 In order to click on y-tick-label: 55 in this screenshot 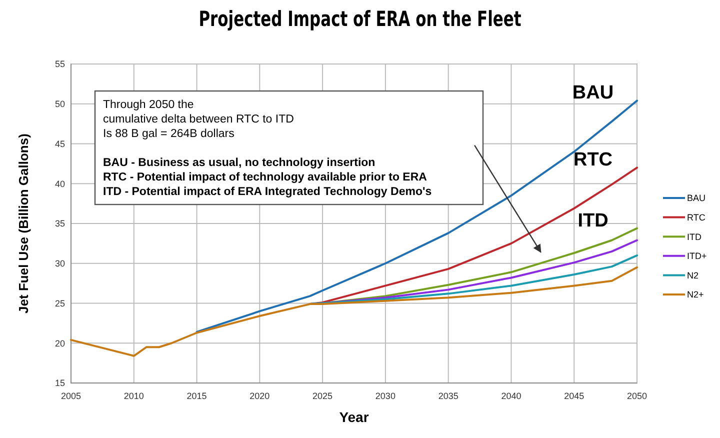, I will do `click(59, 64)`.